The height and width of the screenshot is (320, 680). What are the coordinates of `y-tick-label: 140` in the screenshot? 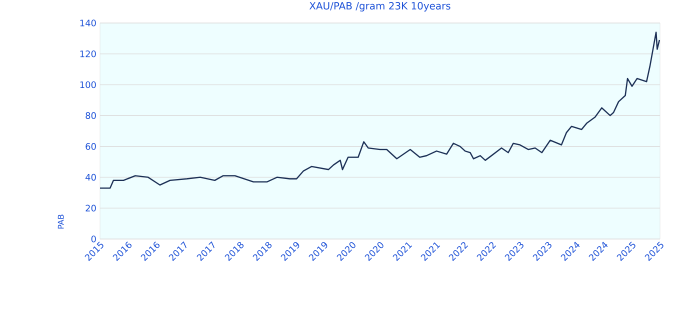 It's located at (88, 23).